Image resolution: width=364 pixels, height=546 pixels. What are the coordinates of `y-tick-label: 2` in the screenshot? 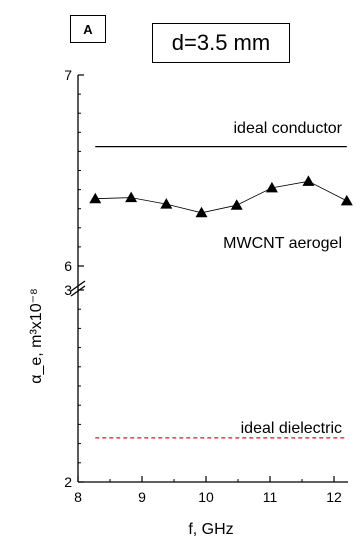 It's located at (68, 482).